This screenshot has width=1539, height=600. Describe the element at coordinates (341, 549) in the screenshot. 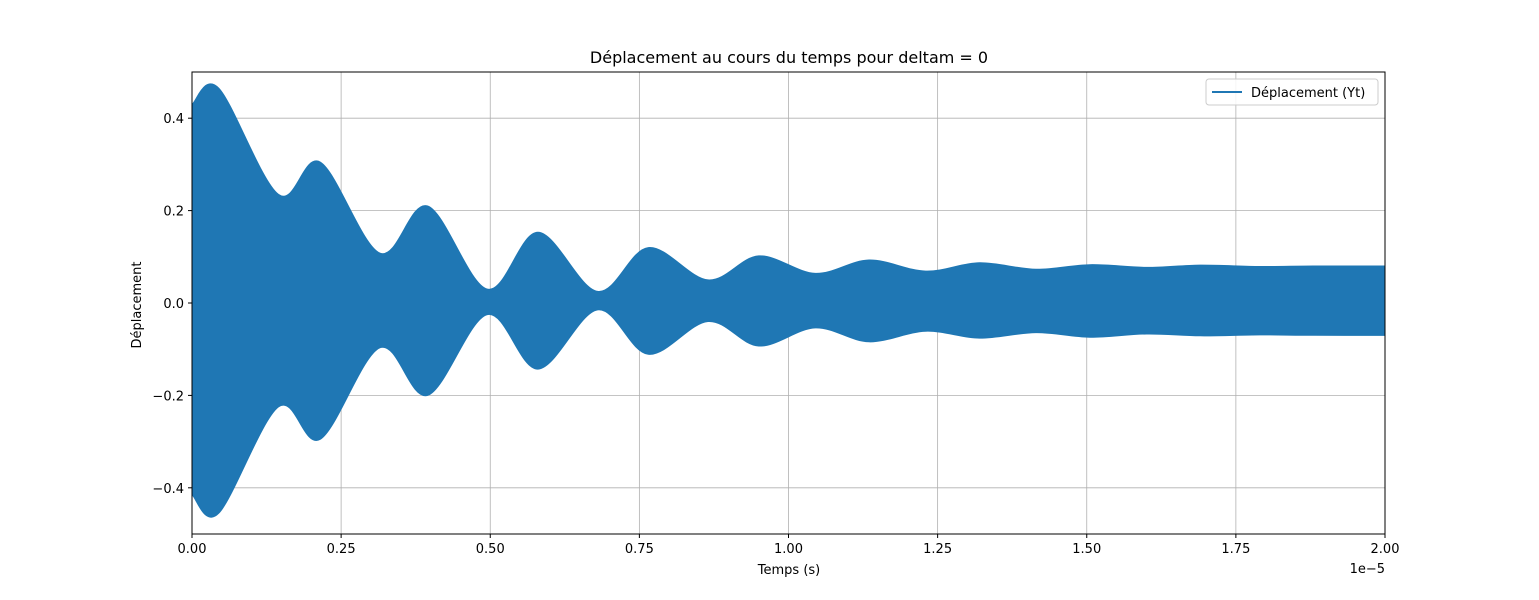

I see `x-tick-label-1: 0.25` at that location.